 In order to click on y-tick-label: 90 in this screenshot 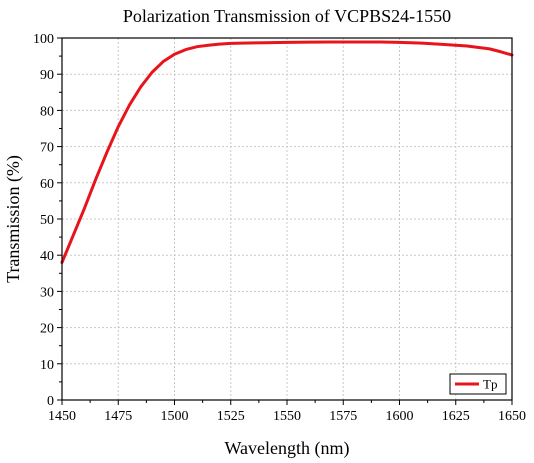, I will do `click(47, 75)`.